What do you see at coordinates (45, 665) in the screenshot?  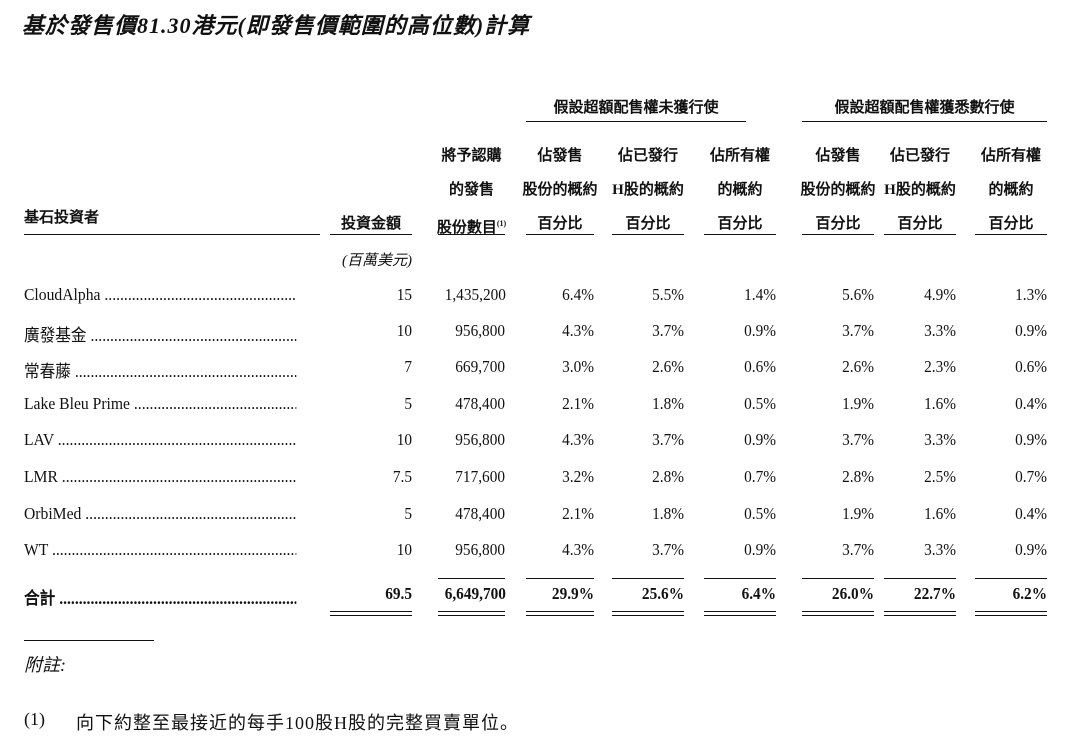 I see `notes-heading: 附註:` at bounding box center [45, 665].